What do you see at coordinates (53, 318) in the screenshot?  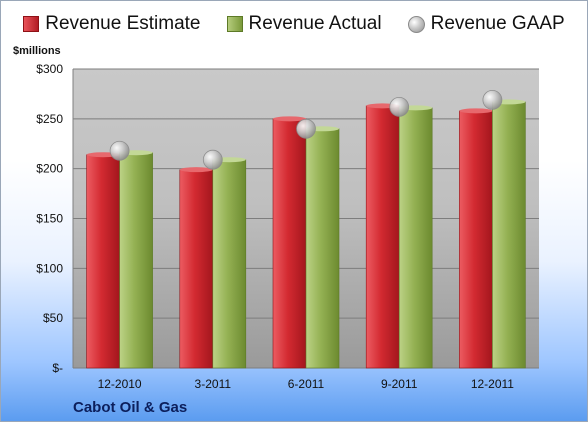 I see `y-tick-label: $50` at bounding box center [53, 318].